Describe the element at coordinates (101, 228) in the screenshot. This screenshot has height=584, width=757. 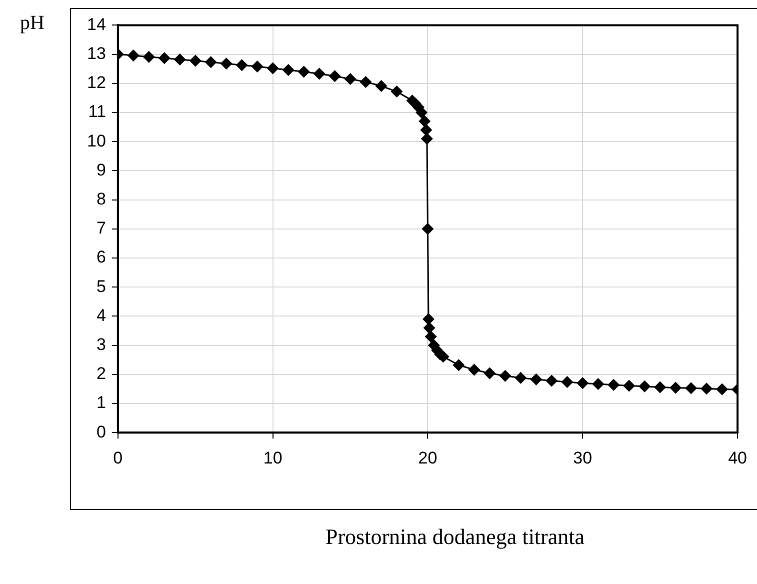
I see `y-tick-label: 7` at that location.